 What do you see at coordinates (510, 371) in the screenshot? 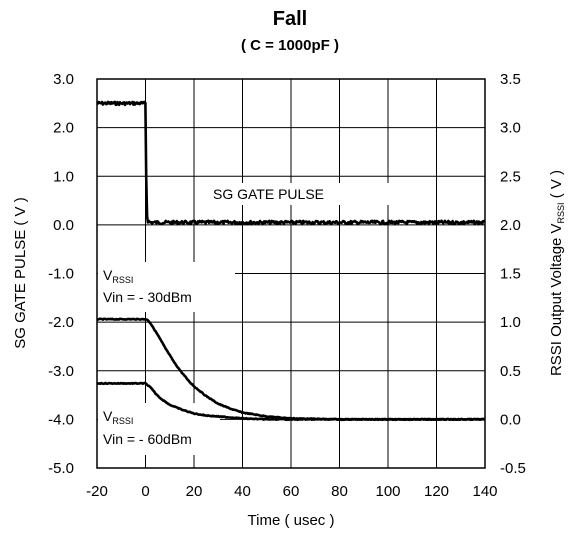
I see `y-right-tick-label: 0.5` at bounding box center [510, 371].